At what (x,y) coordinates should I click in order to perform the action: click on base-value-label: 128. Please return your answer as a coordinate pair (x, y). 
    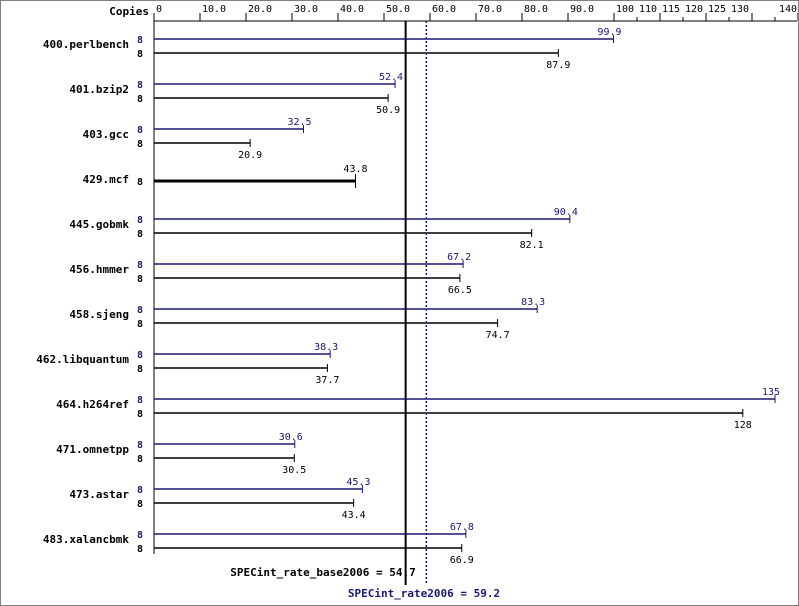
    Looking at the image, I should click on (743, 425).